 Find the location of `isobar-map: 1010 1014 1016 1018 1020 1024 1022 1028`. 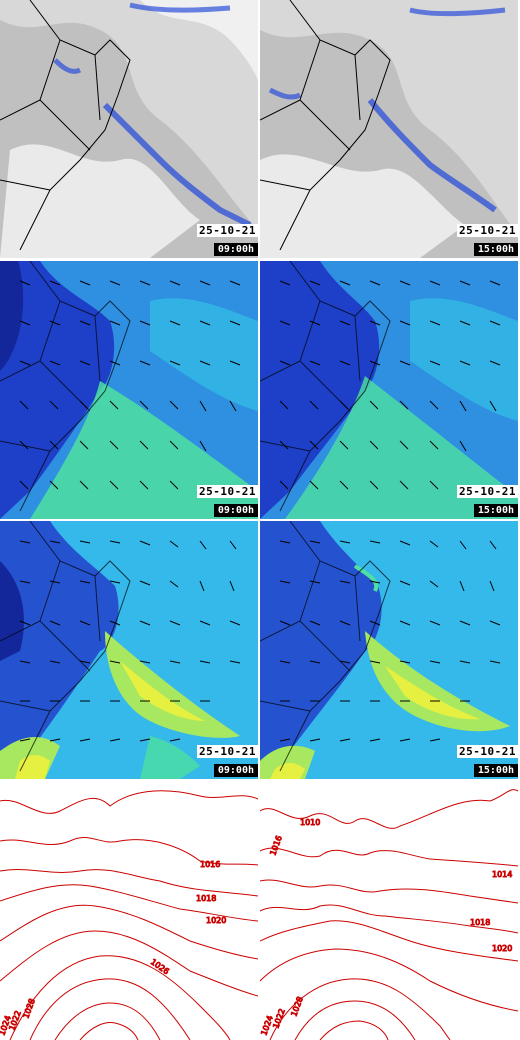

isobar-map: 1010 1014 1016 1018 1020 1024 1022 1028 is located at coordinates (389, 910).